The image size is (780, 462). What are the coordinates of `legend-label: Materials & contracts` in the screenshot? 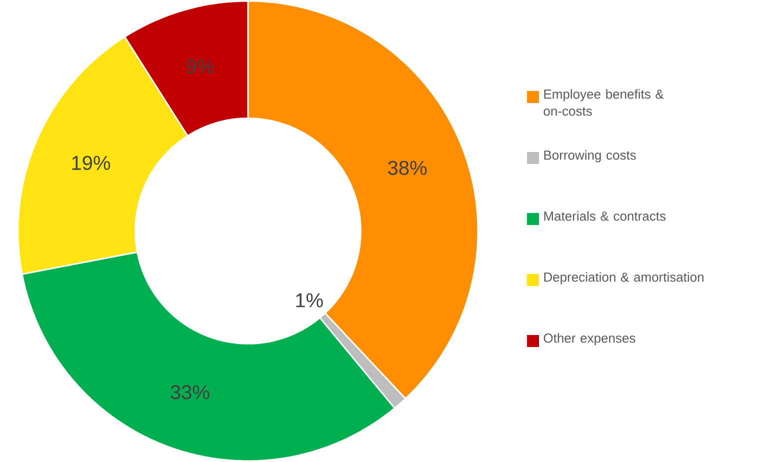 It's located at (605, 216).